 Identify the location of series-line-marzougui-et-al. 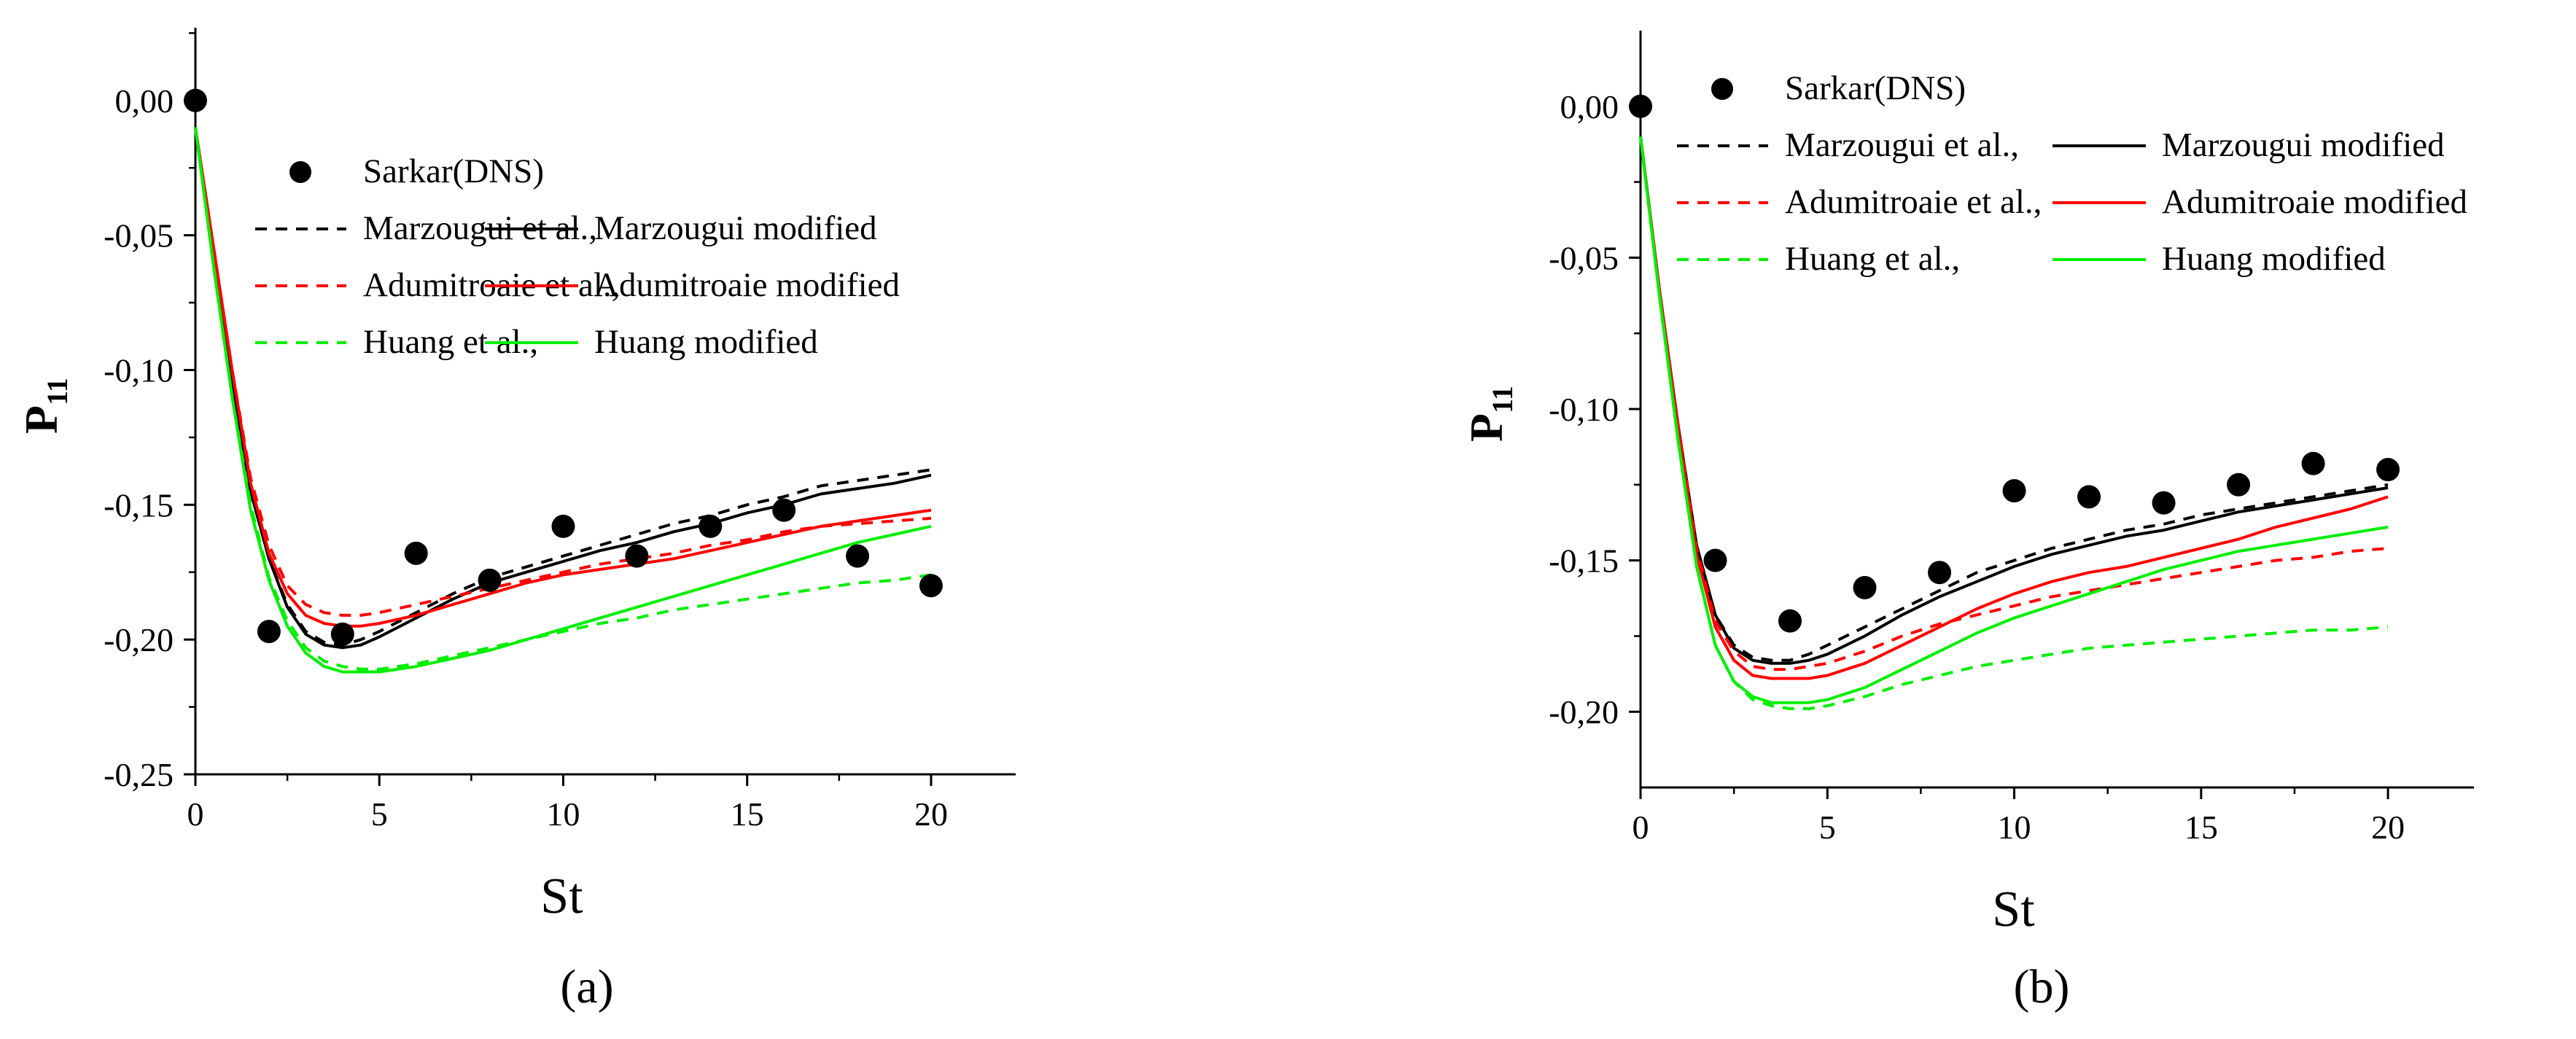
(563, 387).